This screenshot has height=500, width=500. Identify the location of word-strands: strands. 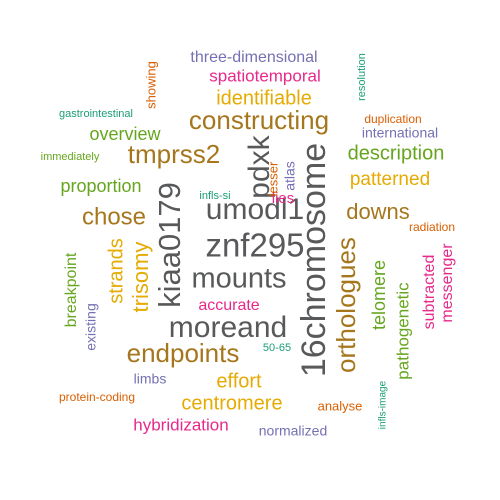
(116, 271).